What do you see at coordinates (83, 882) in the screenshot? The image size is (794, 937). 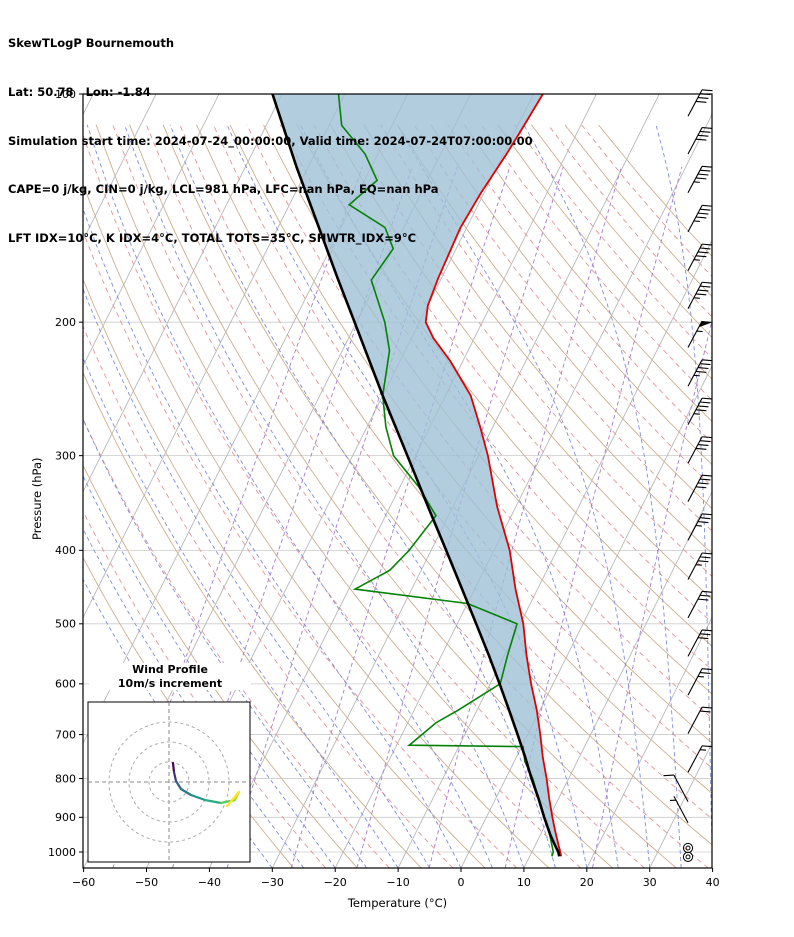 I see `temperature-tick-label: −60` at bounding box center [83, 882].